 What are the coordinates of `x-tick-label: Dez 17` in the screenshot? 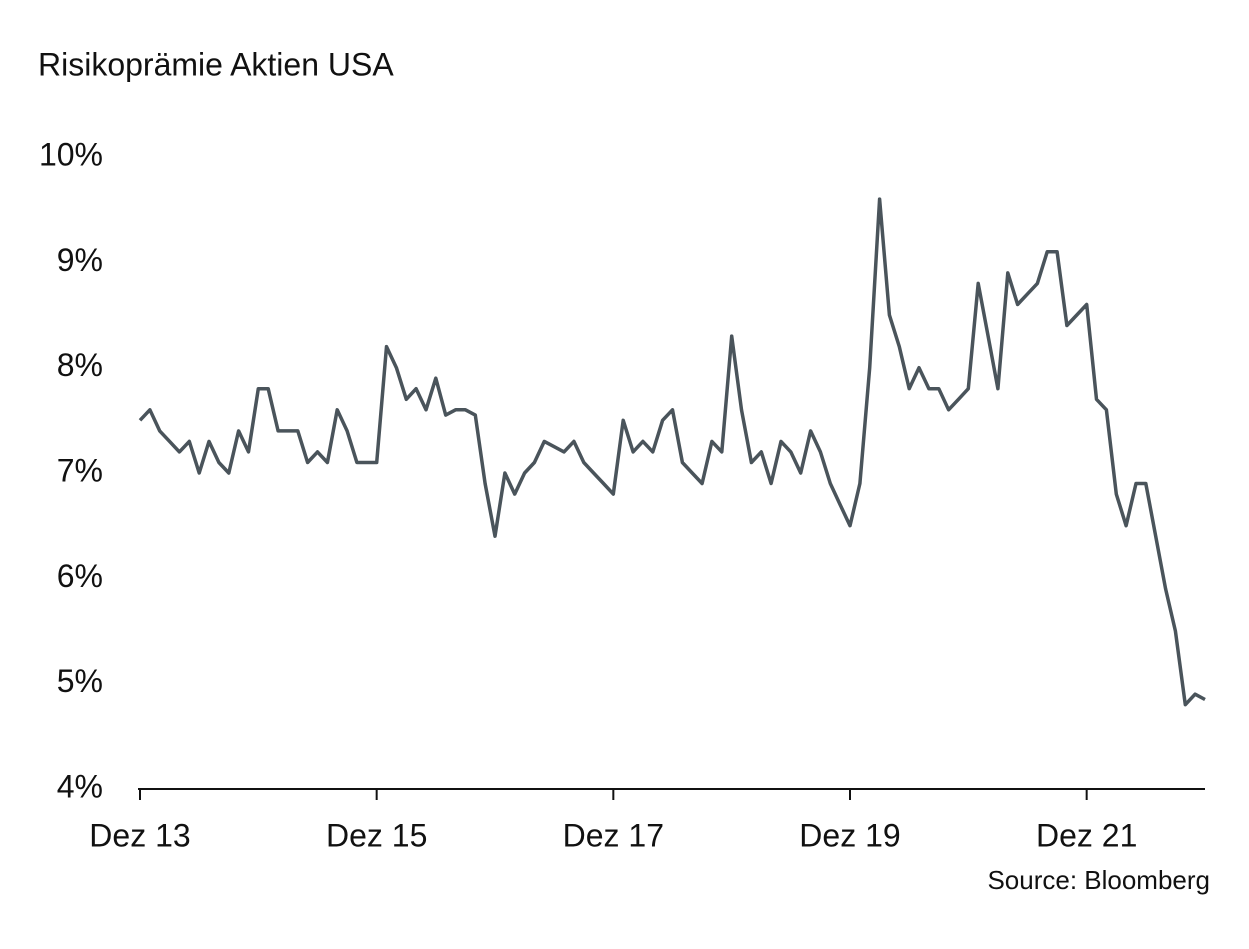 It's located at (613, 835).